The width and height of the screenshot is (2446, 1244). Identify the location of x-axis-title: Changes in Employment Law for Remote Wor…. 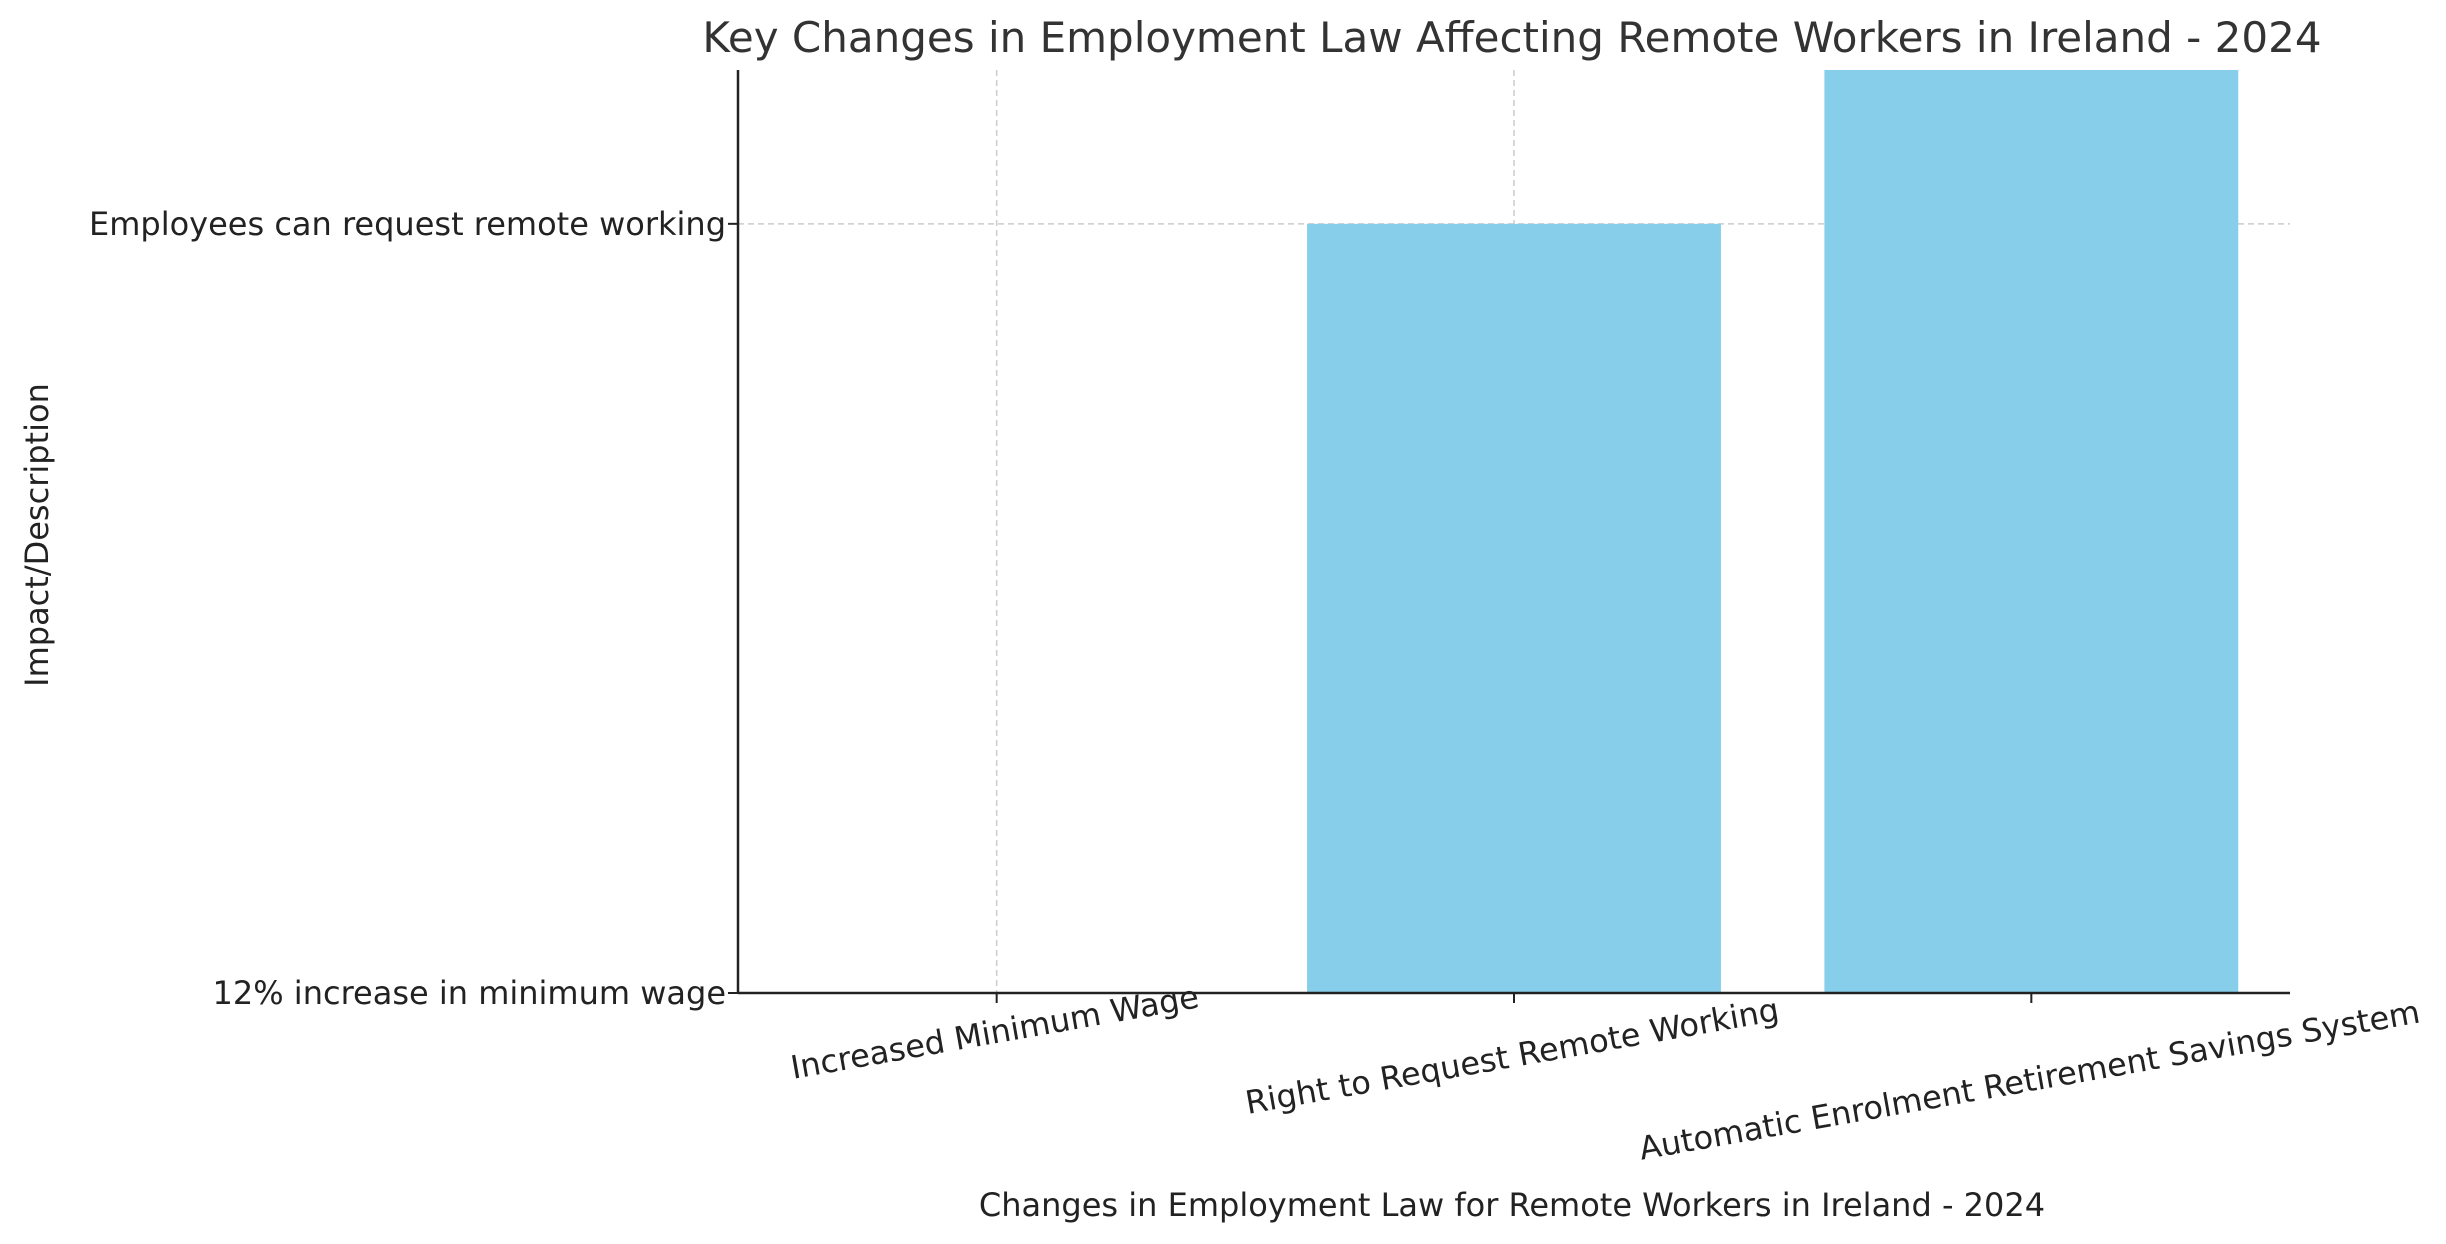
(1512, 1205).